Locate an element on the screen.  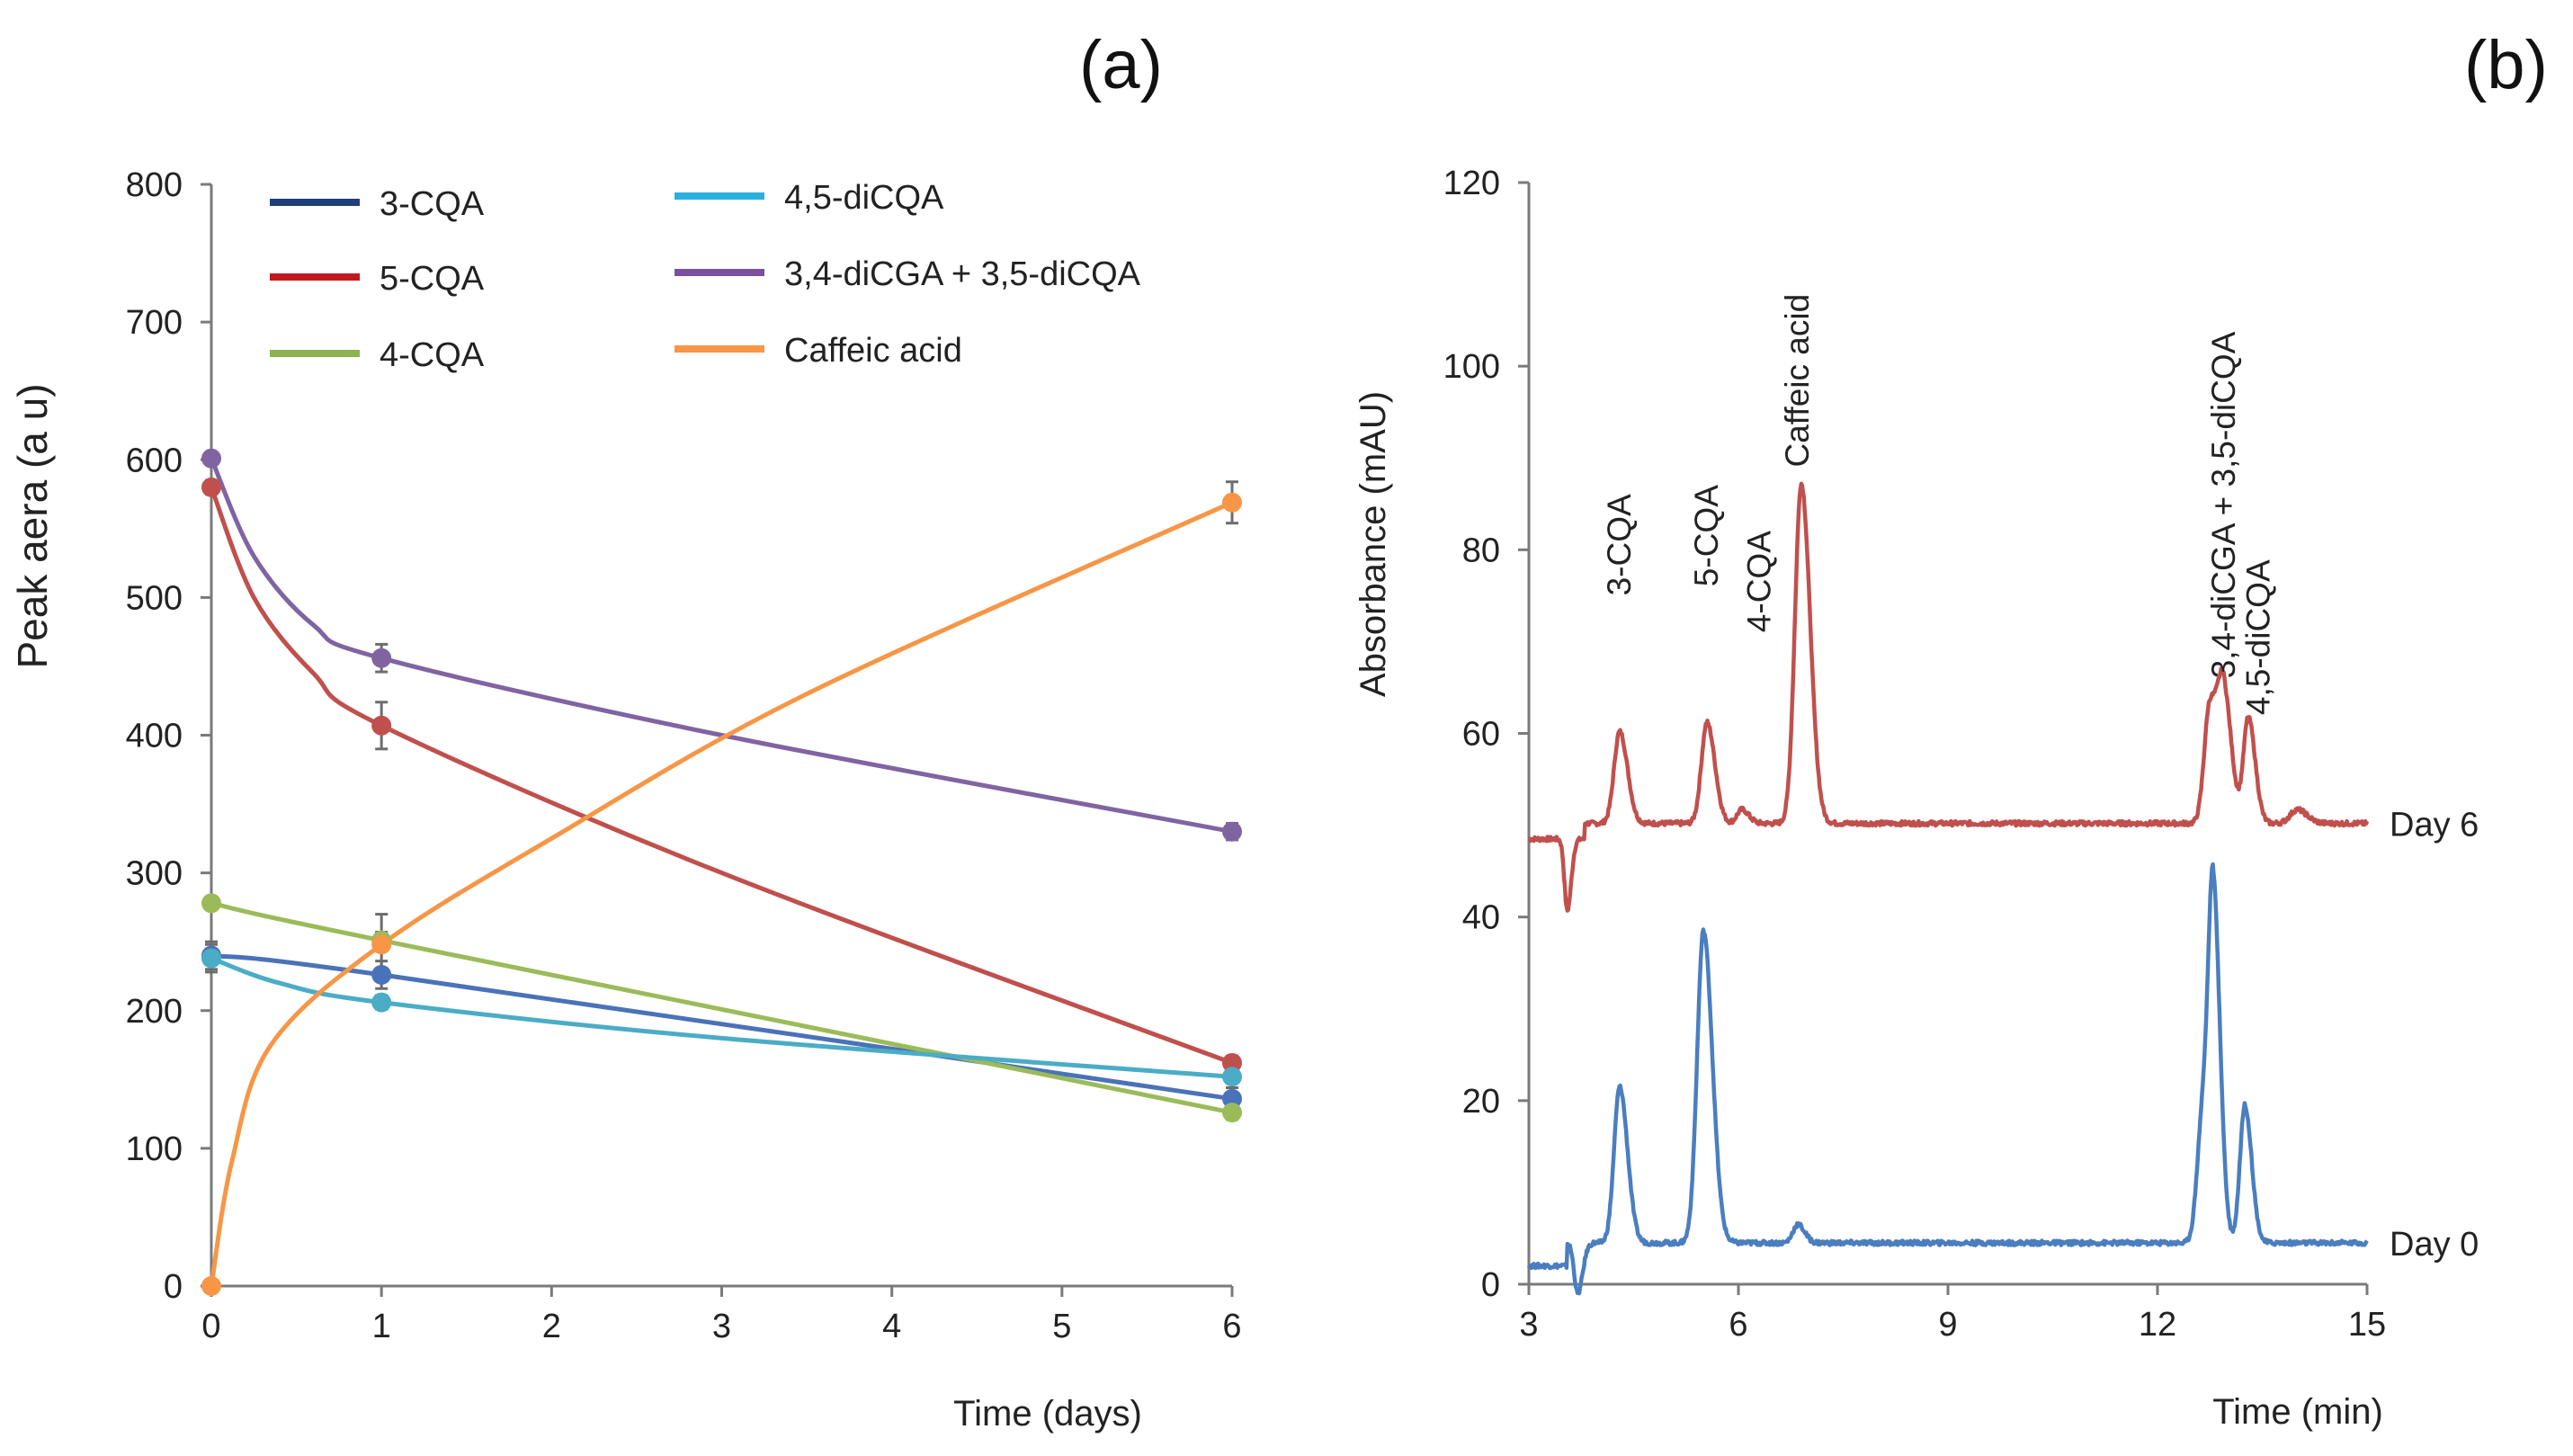
legend-label-3-cqa: 3-CQA is located at coordinates (432, 204).